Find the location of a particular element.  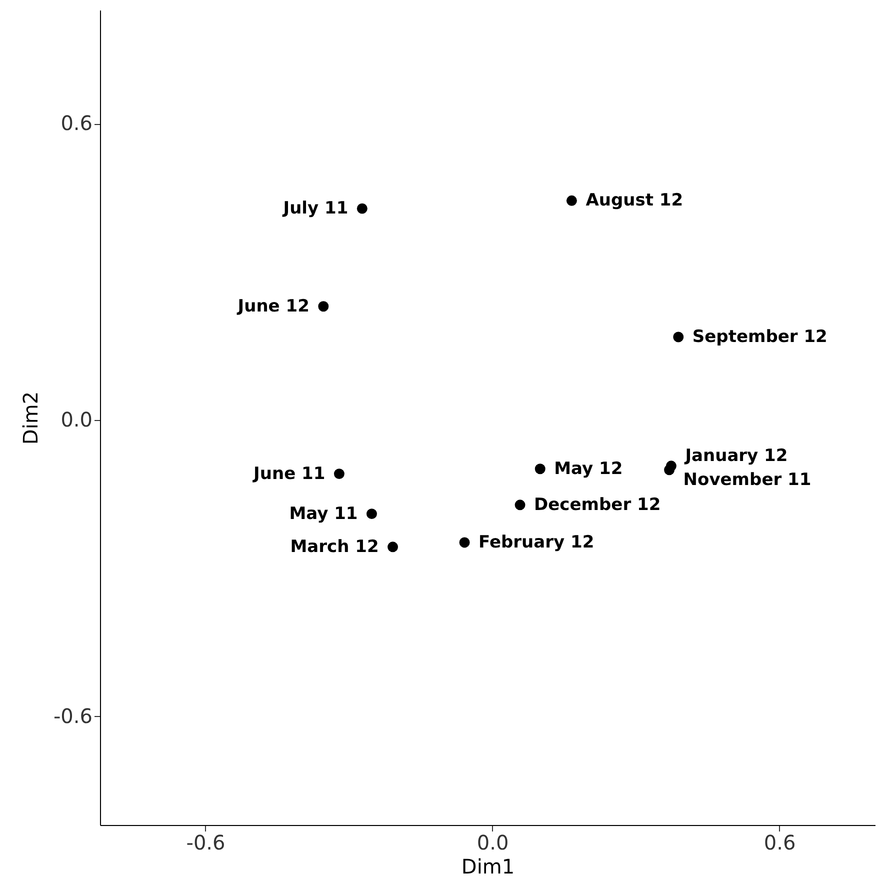

x-axis-title: Dim1 is located at coordinates (488, 866).